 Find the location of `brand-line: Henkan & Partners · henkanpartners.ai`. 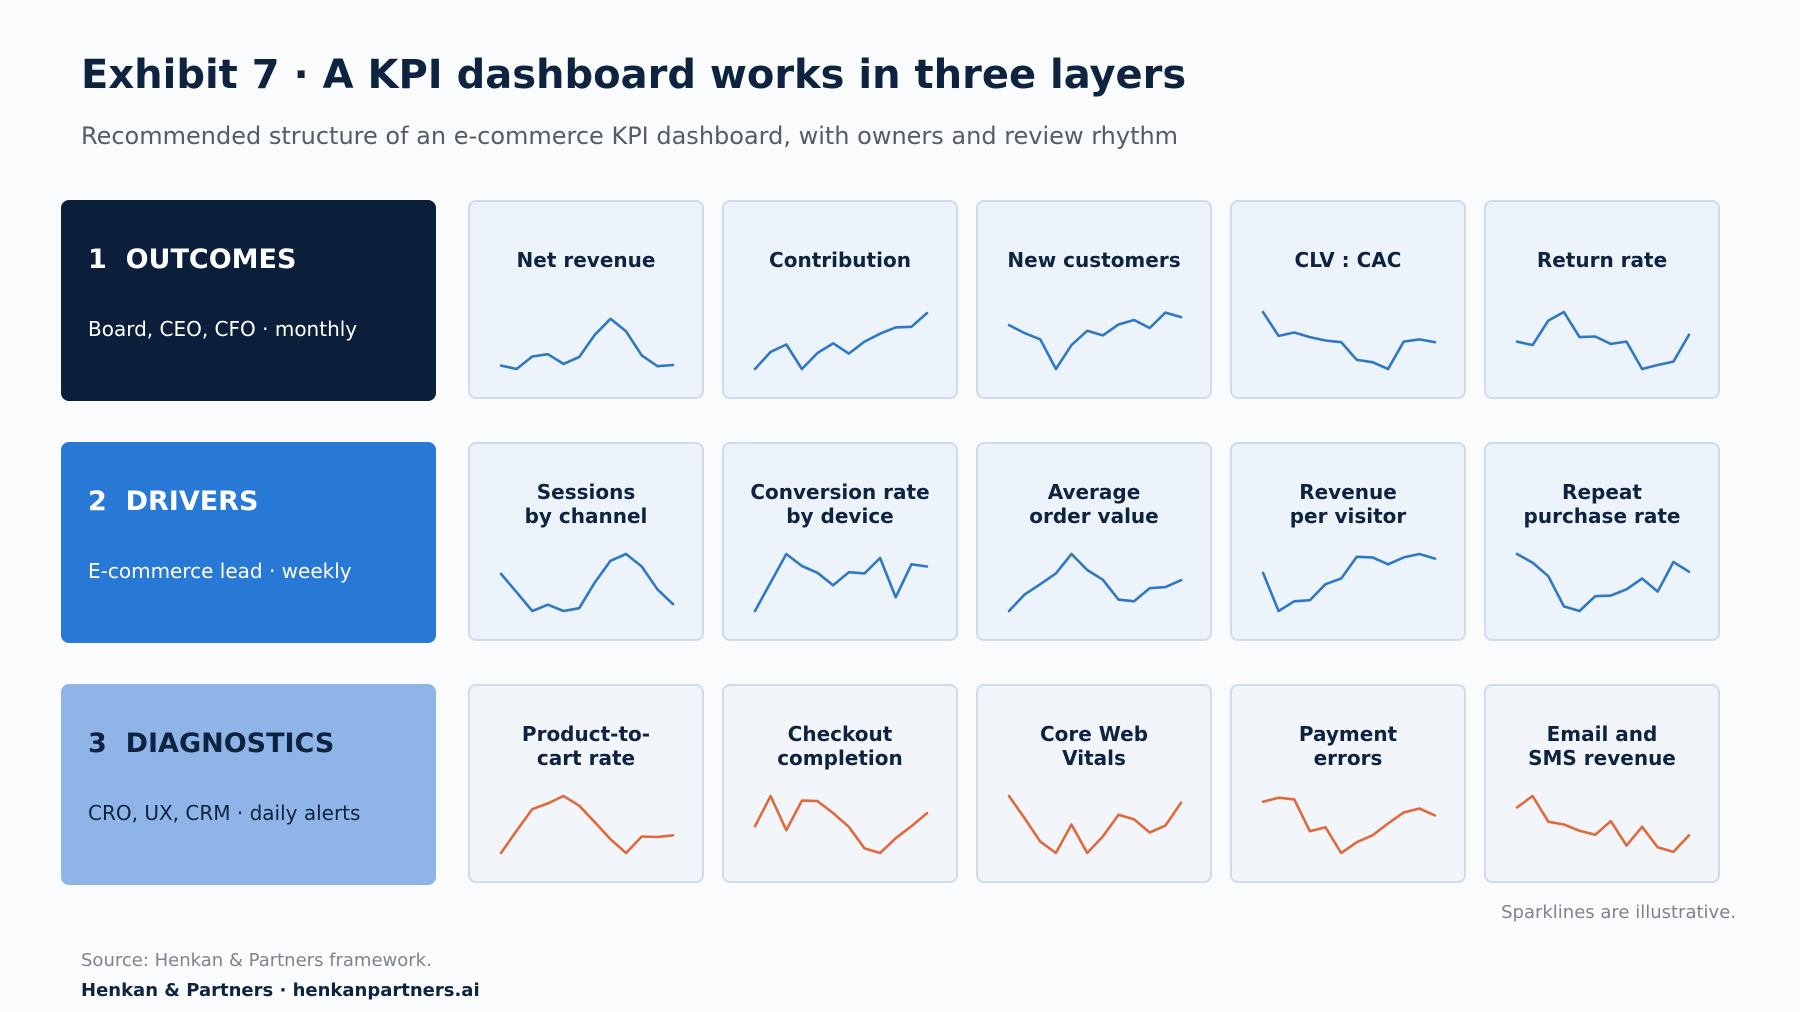

brand-line: Henkan & Partners · henkanpartners.ai is located at coordinates (280, 990).